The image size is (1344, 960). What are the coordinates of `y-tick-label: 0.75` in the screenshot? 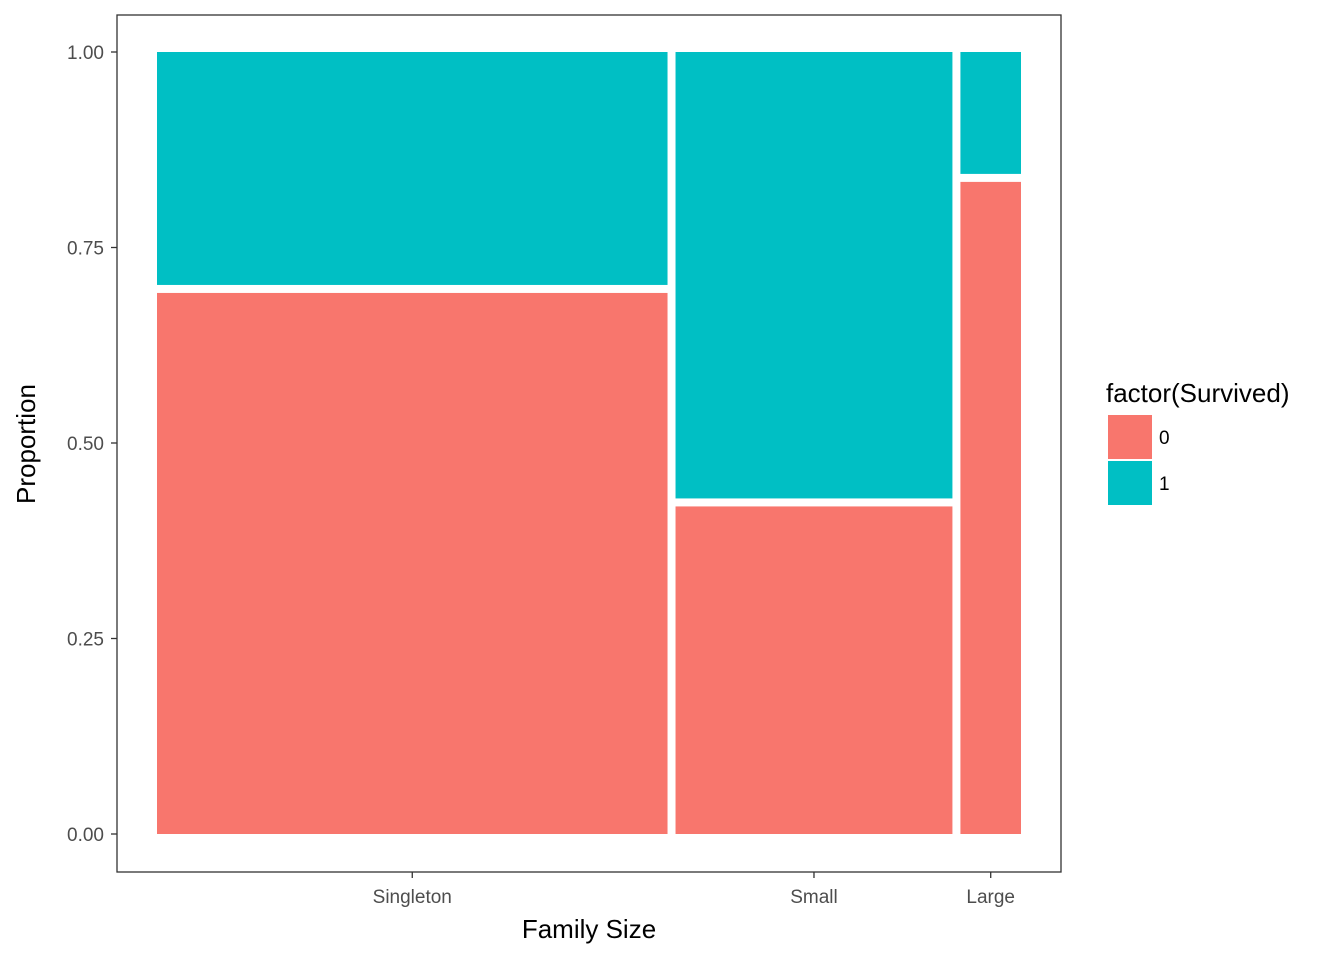 It's located at (85, 249).